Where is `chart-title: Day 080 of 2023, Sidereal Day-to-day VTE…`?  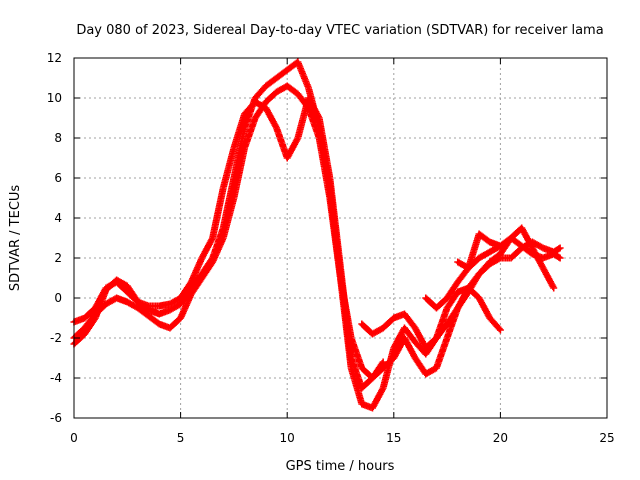
chart-title: Day 080 of 2023, Sidereal Day-to-day VTE… is located at coordinates (339, 30).